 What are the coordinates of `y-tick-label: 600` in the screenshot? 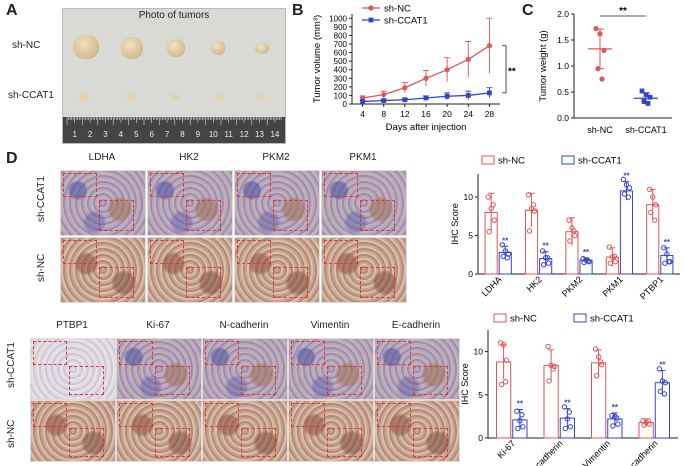 It's located at (341, 53).